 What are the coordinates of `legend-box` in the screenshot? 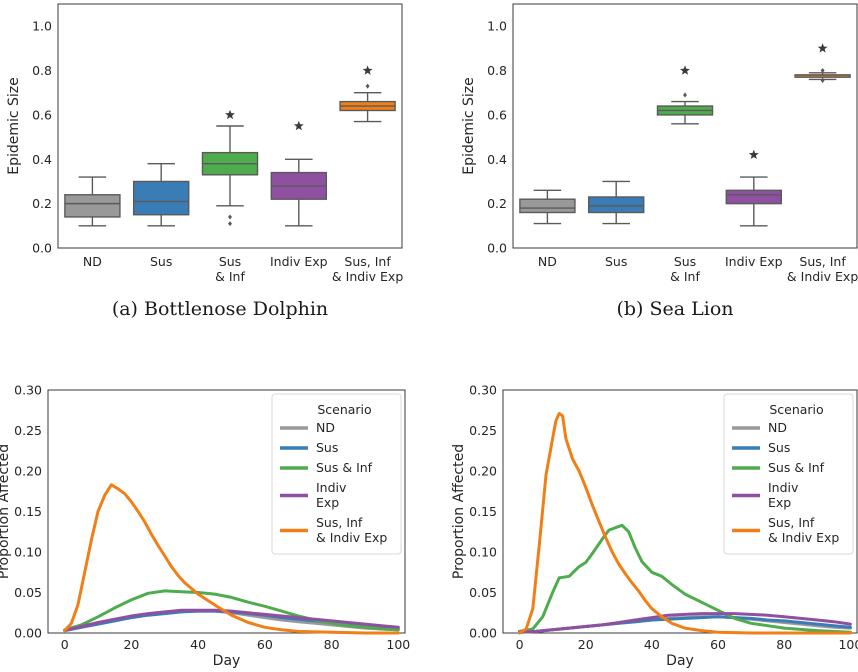 It's located at (788, 474).